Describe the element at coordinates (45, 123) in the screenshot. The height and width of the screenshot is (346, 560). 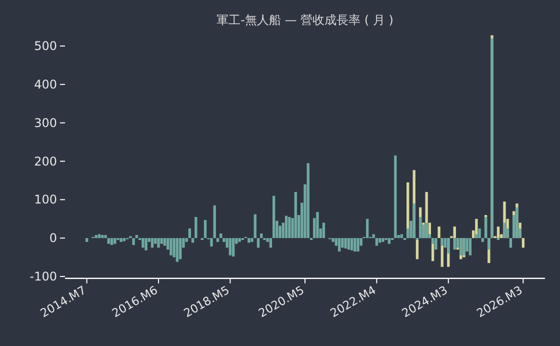
I see `y-tick-label: 300` at that location.